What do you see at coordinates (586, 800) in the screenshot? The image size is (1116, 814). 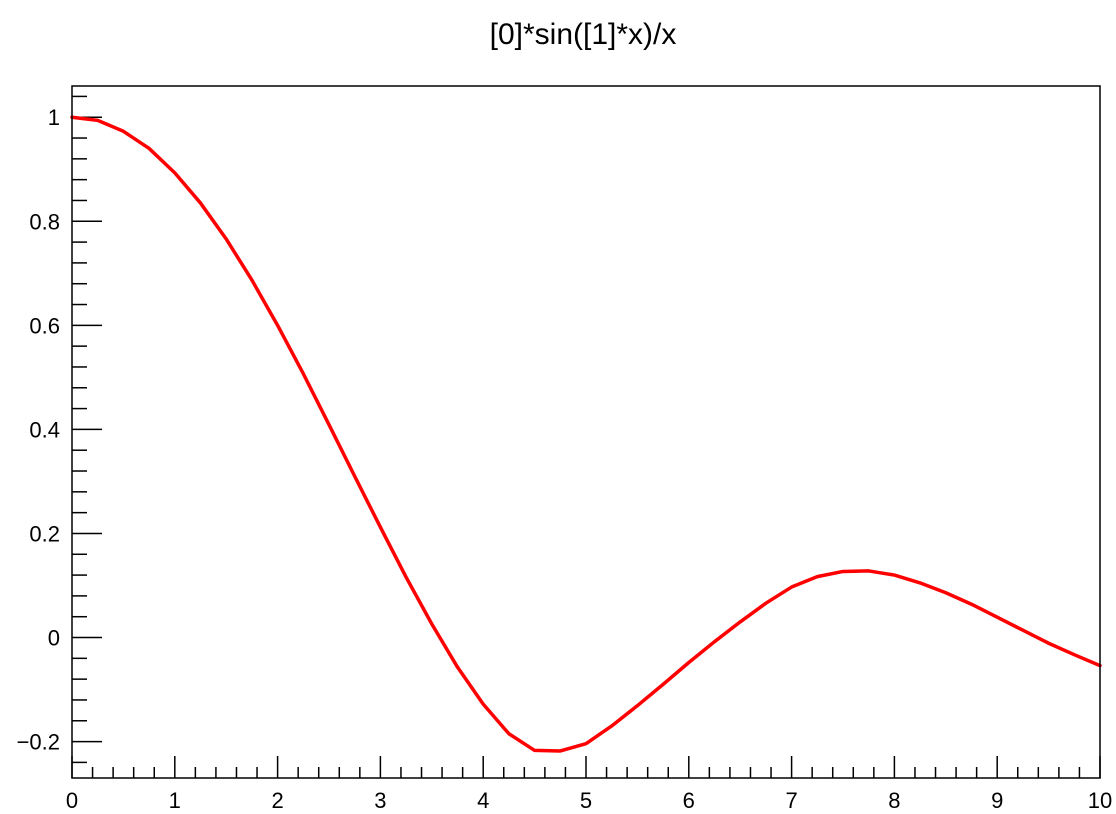 I see `x-tick-label: 5` at bounding box center [586, 800].